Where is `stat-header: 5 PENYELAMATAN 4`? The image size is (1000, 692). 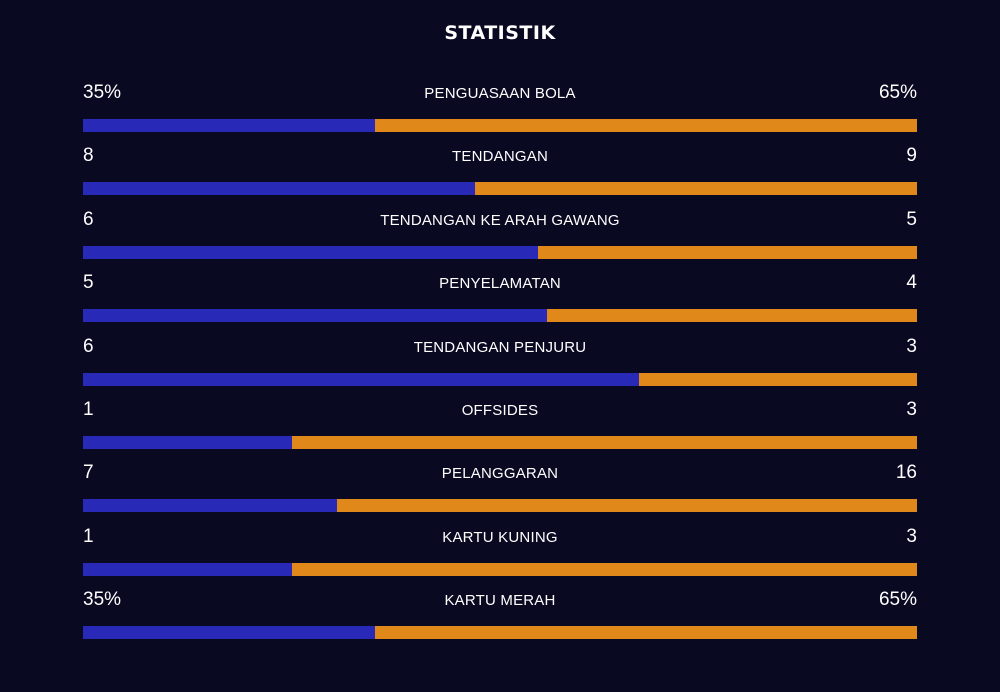
stat-header: 5 PENYELAMATAN 4 is located at coordinates (500, 284).